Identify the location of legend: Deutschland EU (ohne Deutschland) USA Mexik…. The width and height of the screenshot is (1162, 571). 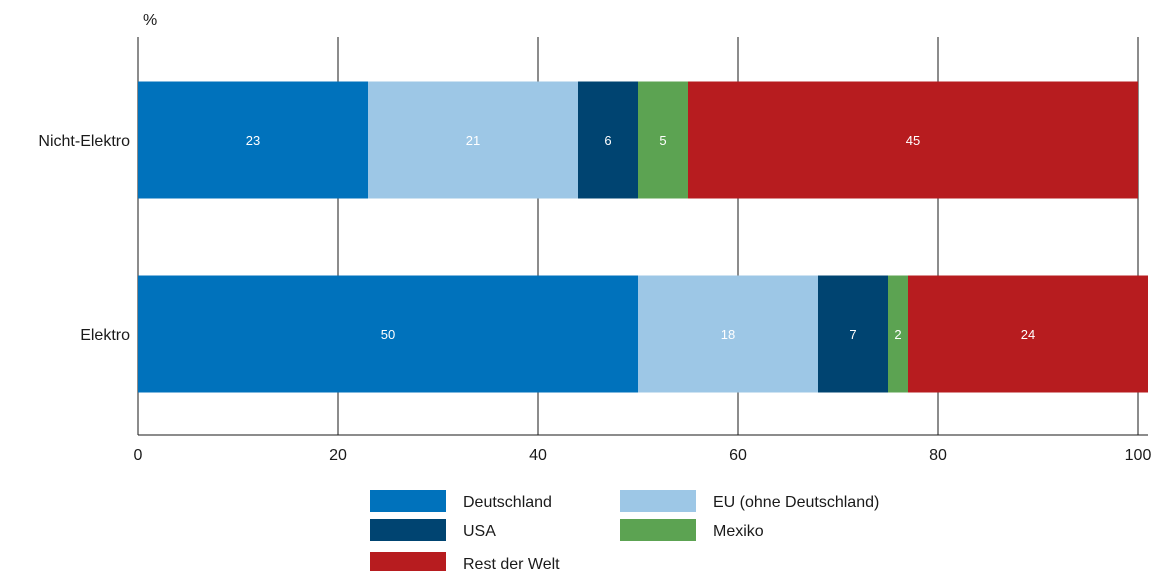
(624, 530).